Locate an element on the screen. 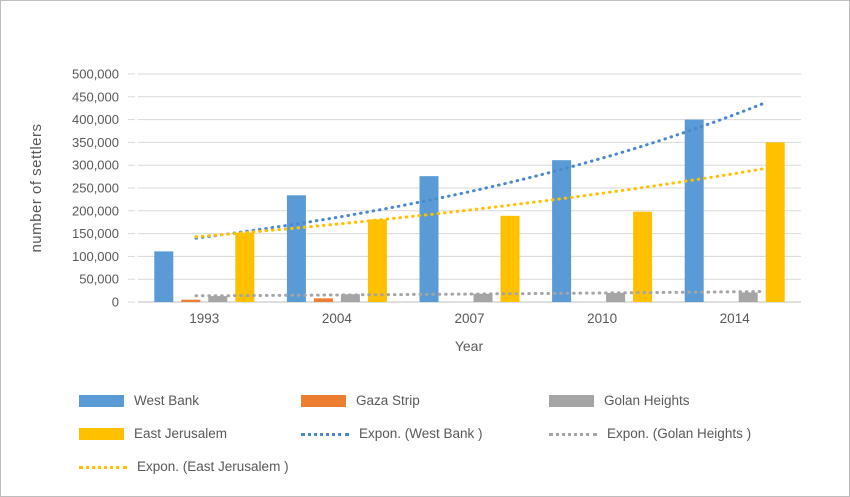  bar-golan-heights-2004 is located at coordinates (350, 298).